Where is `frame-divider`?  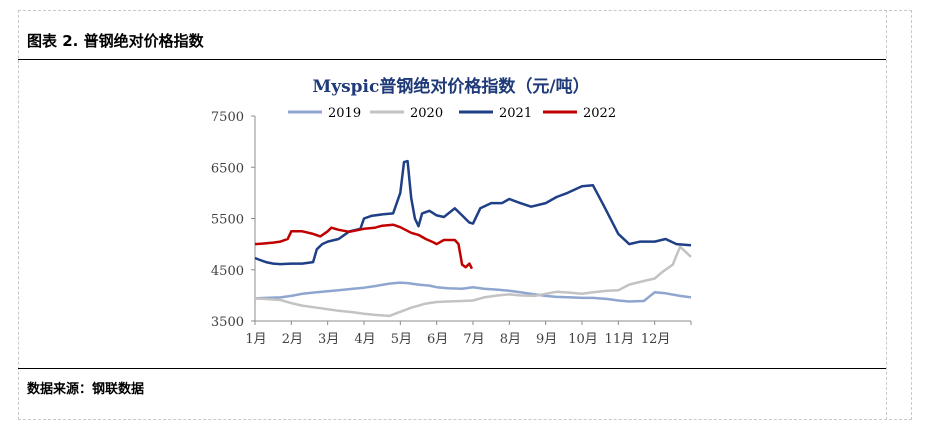 frame-divider is located at coordinates (887, 215).